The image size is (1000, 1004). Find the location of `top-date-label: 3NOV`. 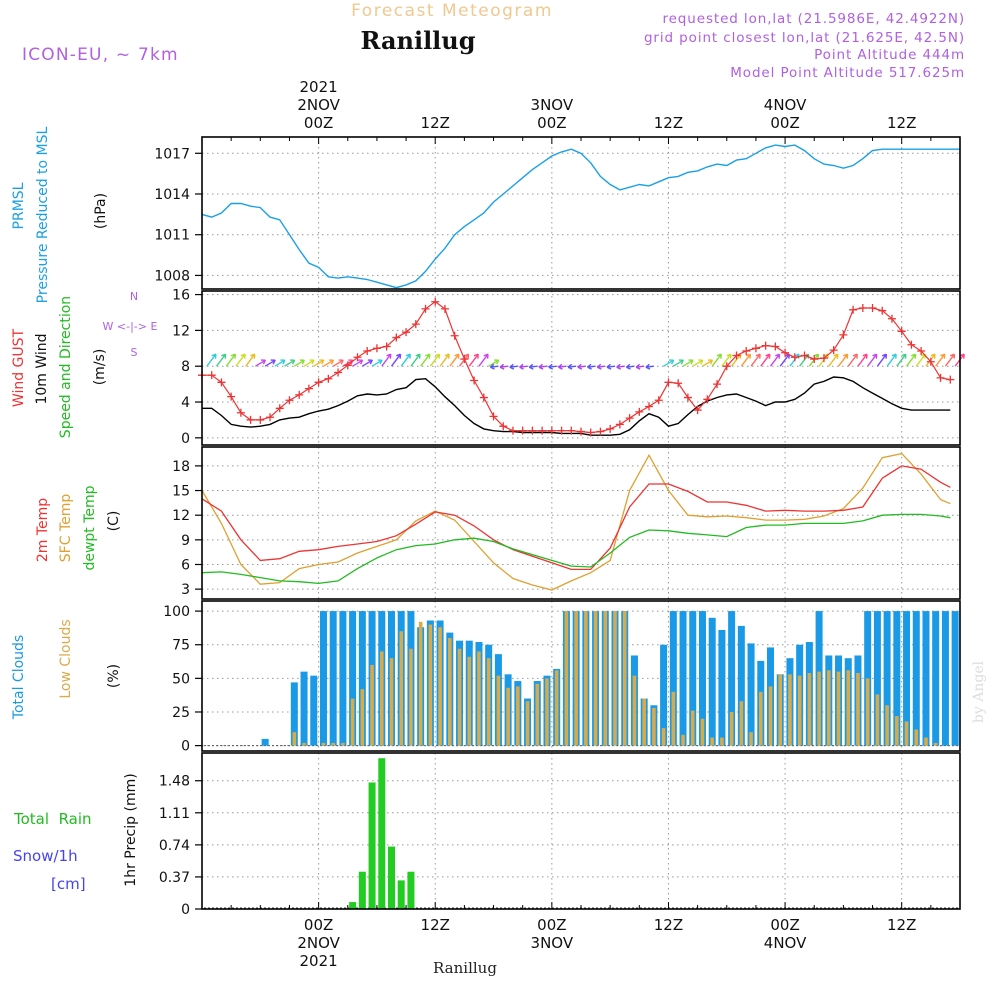

top-date-label: 3NOV is located at coordinates (552, 105).